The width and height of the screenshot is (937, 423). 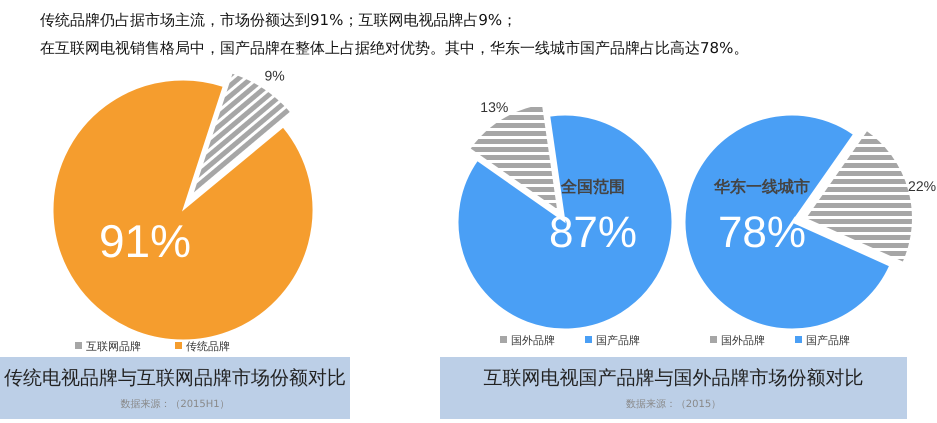 What do you see at coordinates (279, 20) in the screenshot?
I see `text: 传统品牌仍占据市场主流，市场份额达到91%；互联网电视品牌占9%；` at bounding box center [279, 20].